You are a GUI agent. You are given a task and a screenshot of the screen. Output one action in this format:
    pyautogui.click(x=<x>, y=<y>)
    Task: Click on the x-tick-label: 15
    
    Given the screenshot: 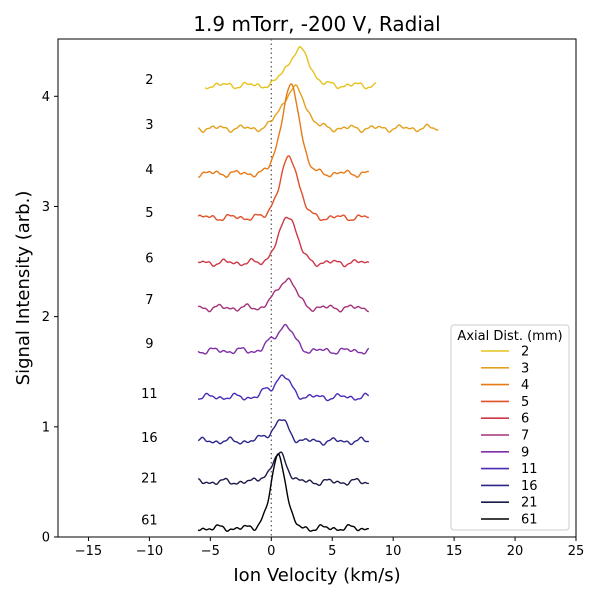 What is the action you would take?
    pyautogui.click(x=454, y=551)
    